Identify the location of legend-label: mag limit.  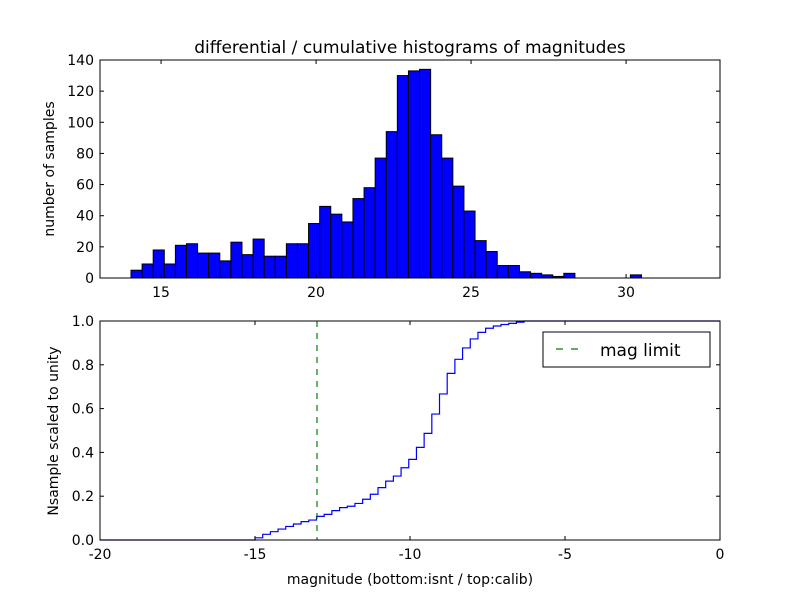
(640, 351).